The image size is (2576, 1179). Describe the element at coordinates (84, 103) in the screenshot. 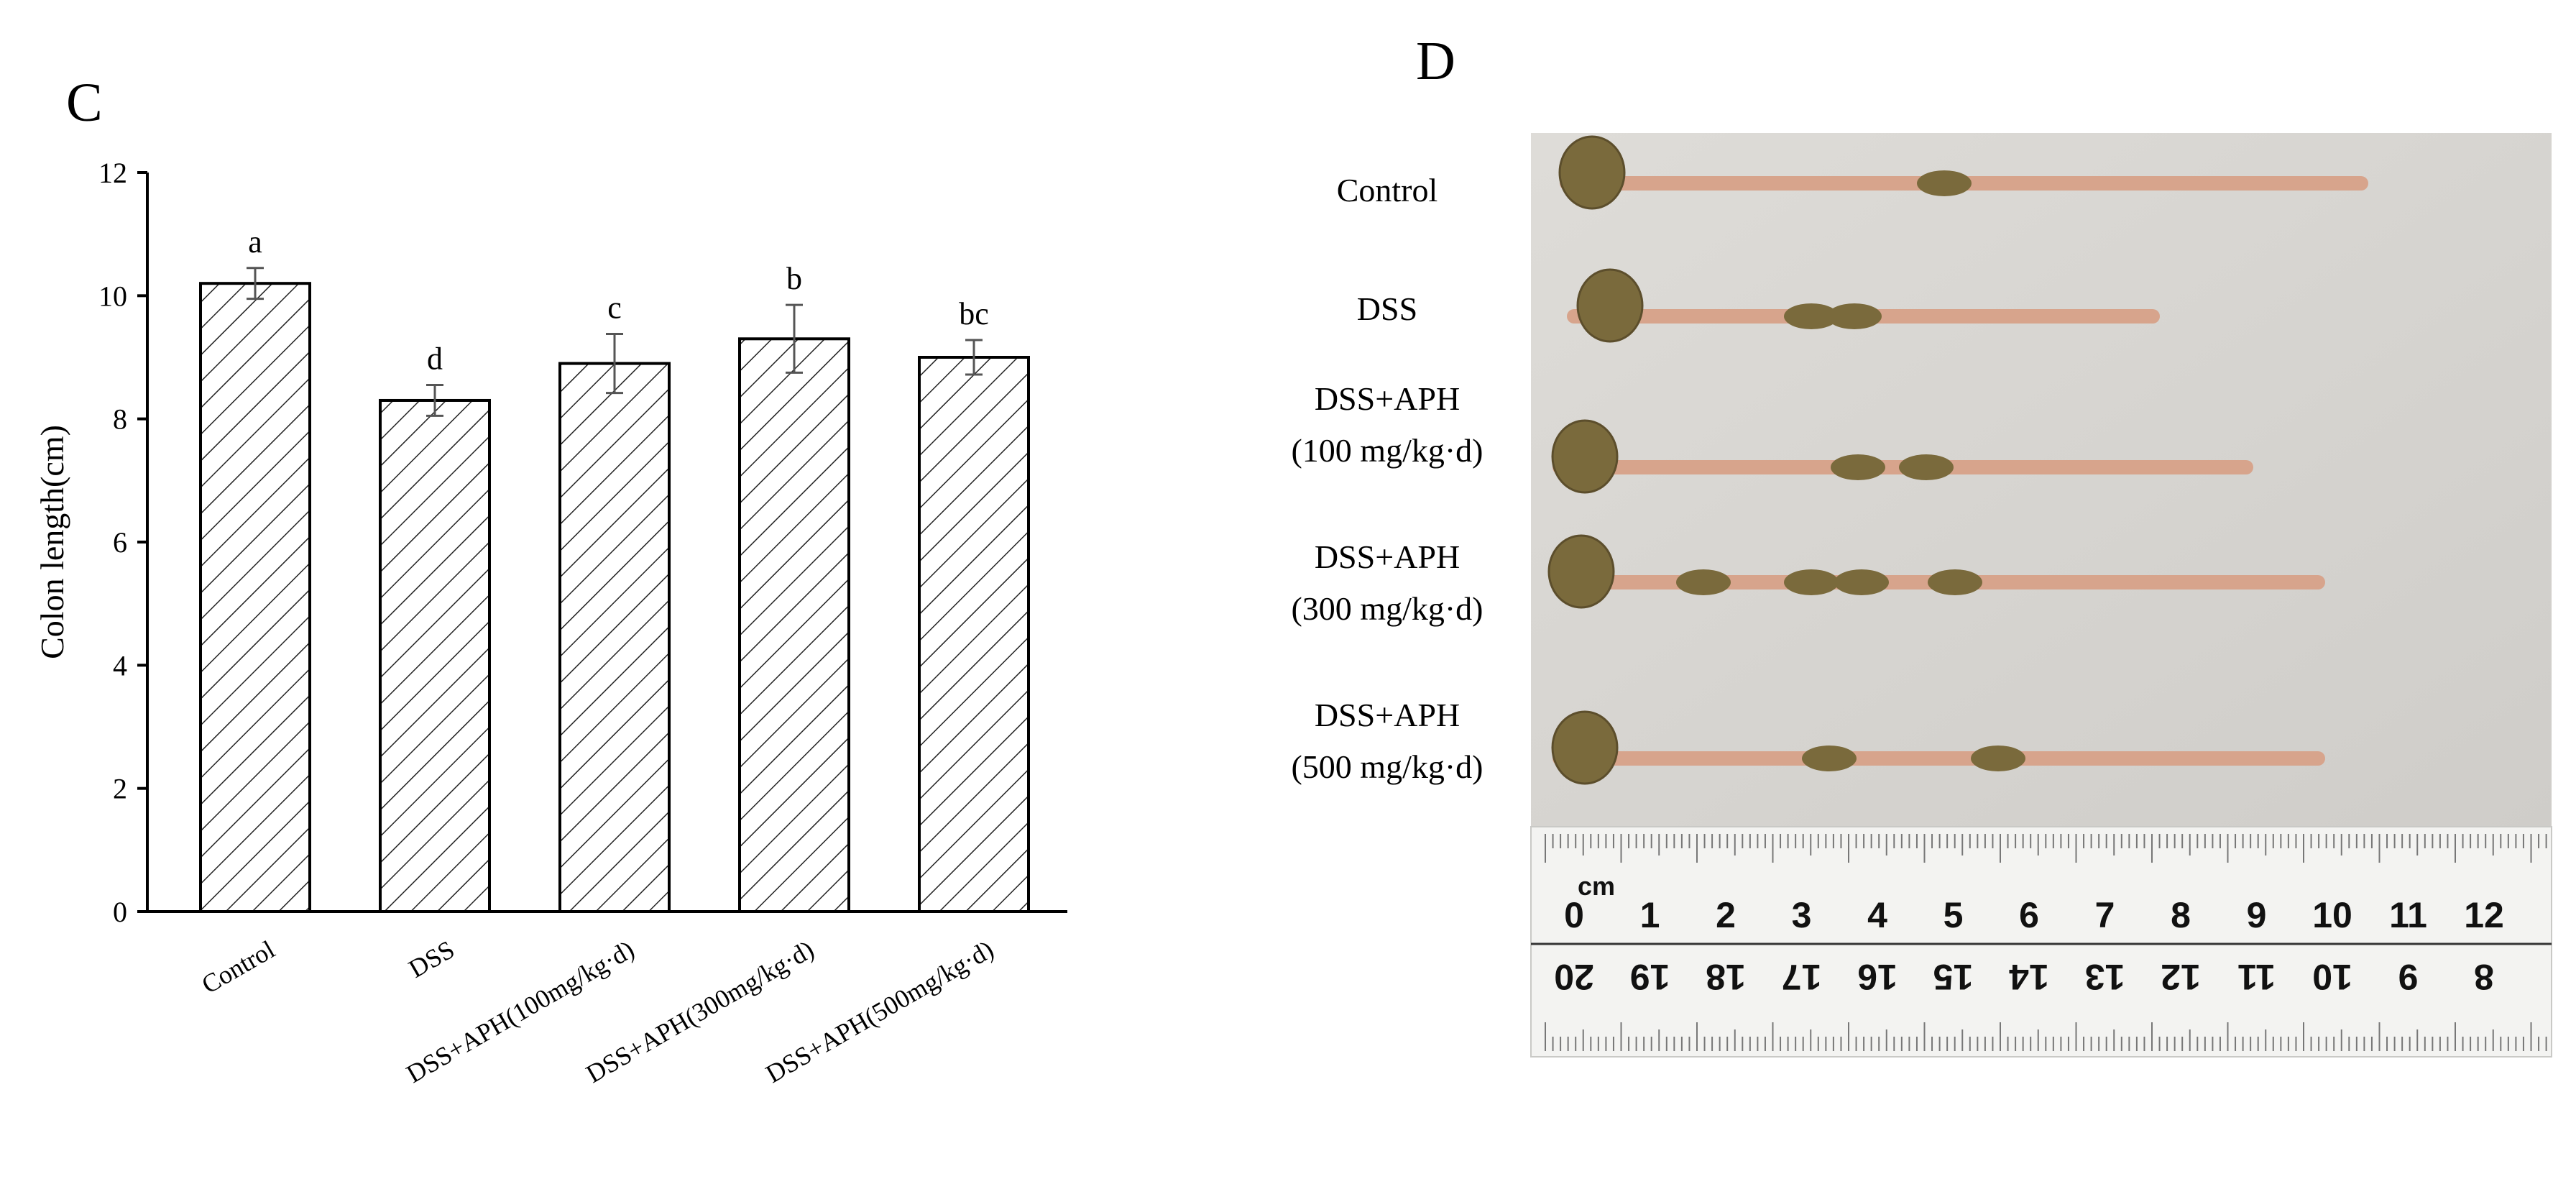

I see `panel-letter-c: C` at that location.